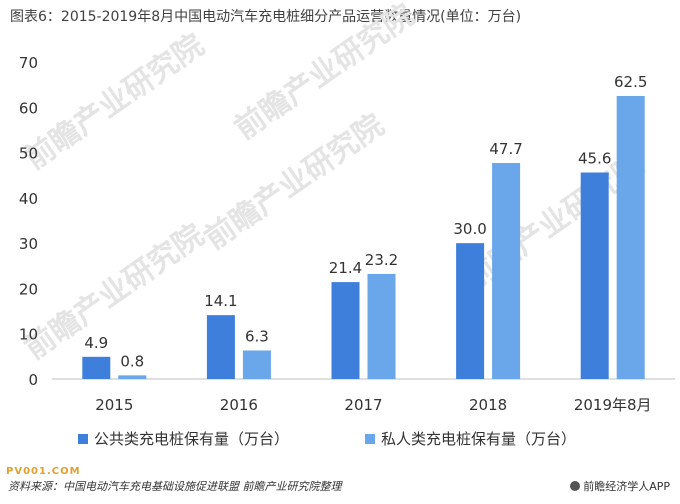 This screenshot has width=680, height=504. Describe the element at coordinates (505, 149) in the screenshot. I see `bar-value-label: 47.7` at that location.